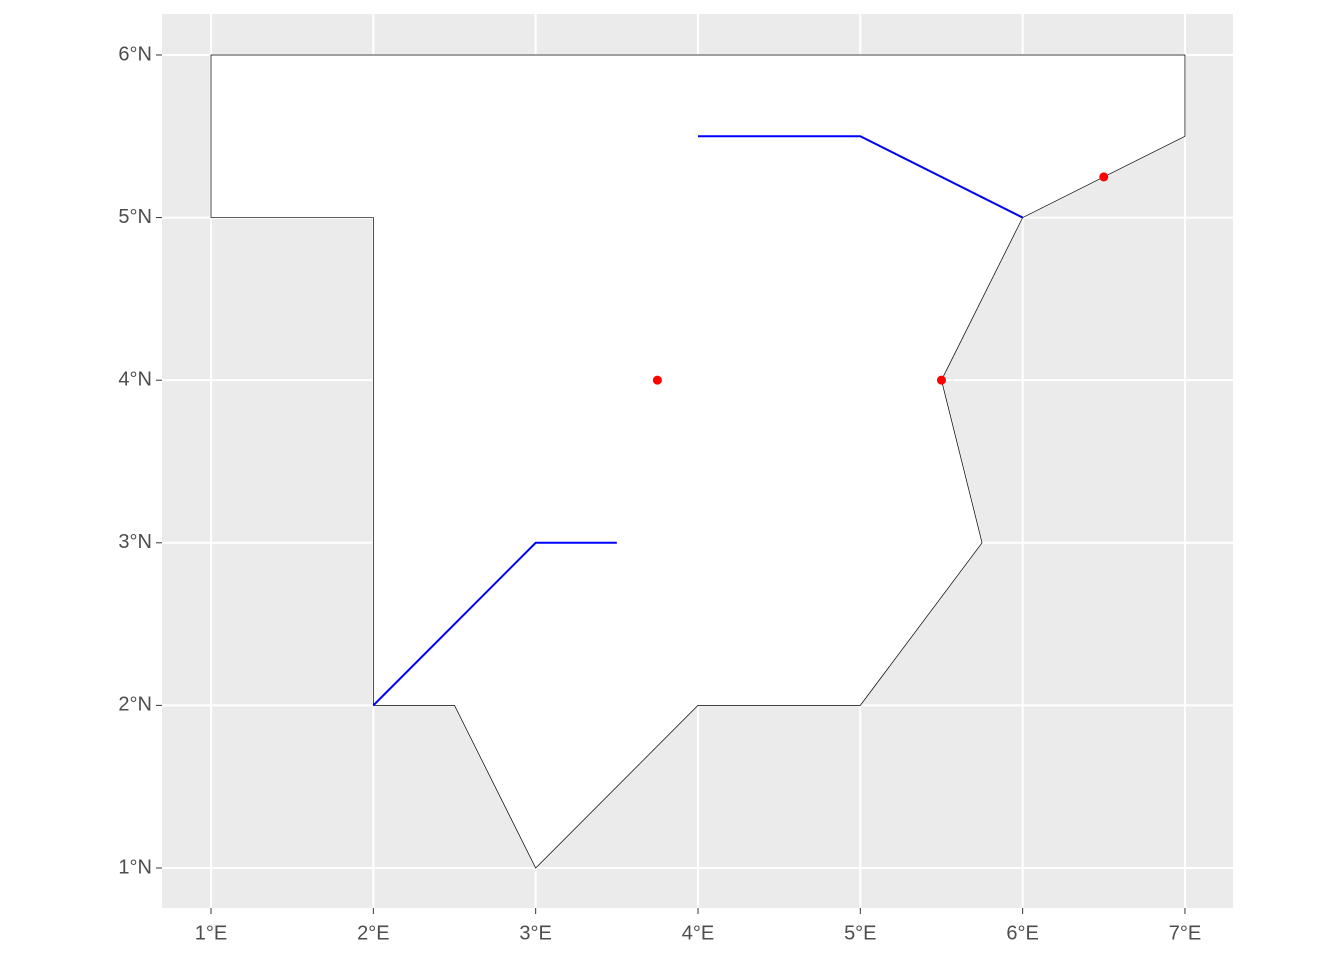  I want to click on y-tick-label: 1°N, so click(135, 867).